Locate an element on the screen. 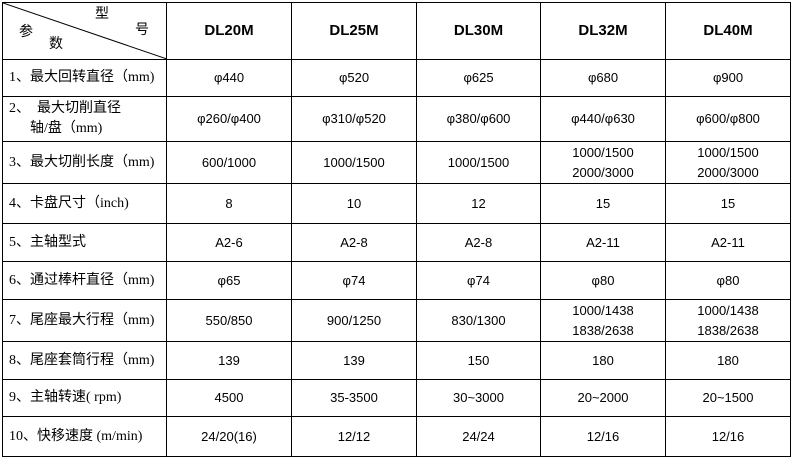 The width and height of the screenshot is (791, 457). value-cell: φ900 is located at coordinates (728, 78).